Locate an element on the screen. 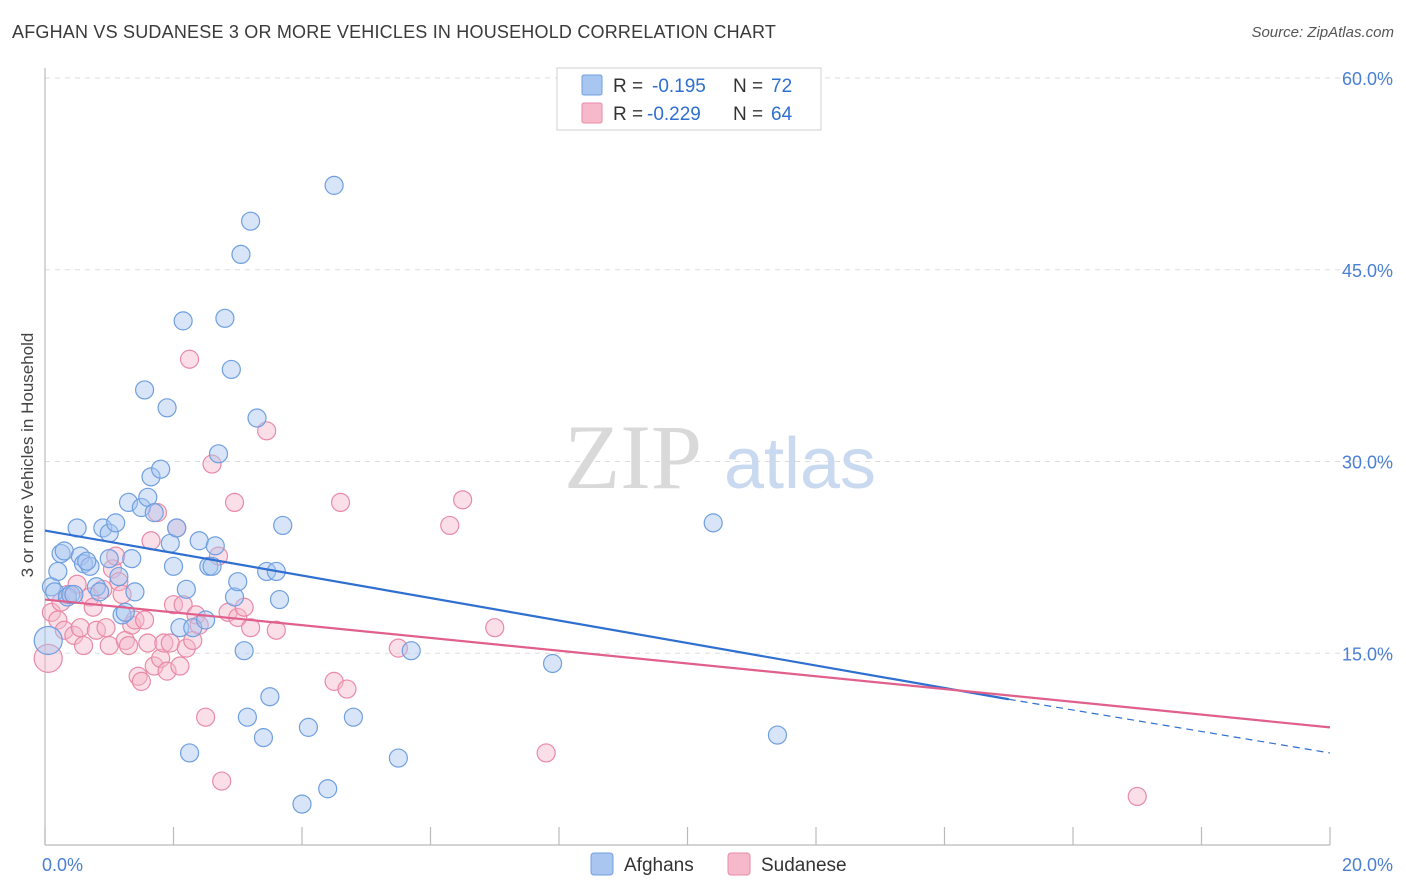  correlation-legend: R = -0.195 N = 72 R = -0.229 N = 64 is located at coordinates (689, 99).